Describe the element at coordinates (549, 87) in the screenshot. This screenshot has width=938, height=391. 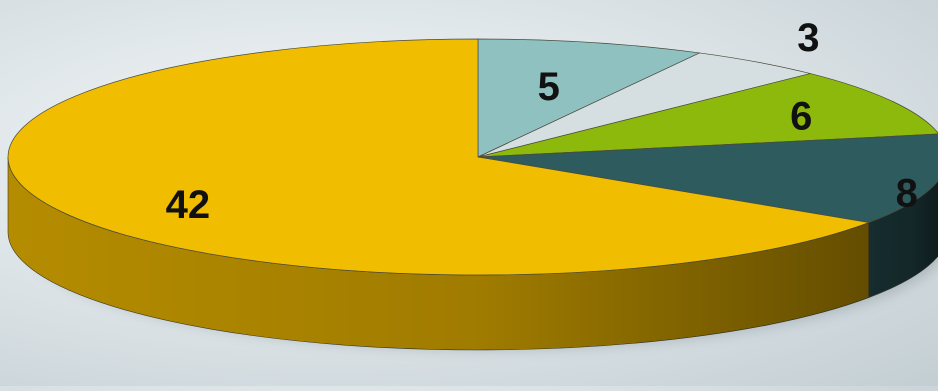
I see `pie-slice-label-5: 5` at that location.